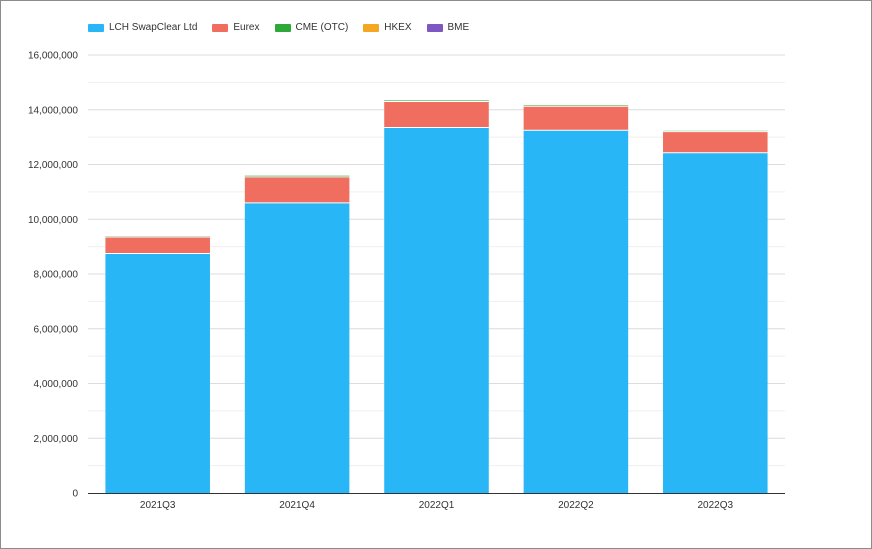  I want to click on legend-item-0: LCH SwapClear Ltd, so click(142, 27).